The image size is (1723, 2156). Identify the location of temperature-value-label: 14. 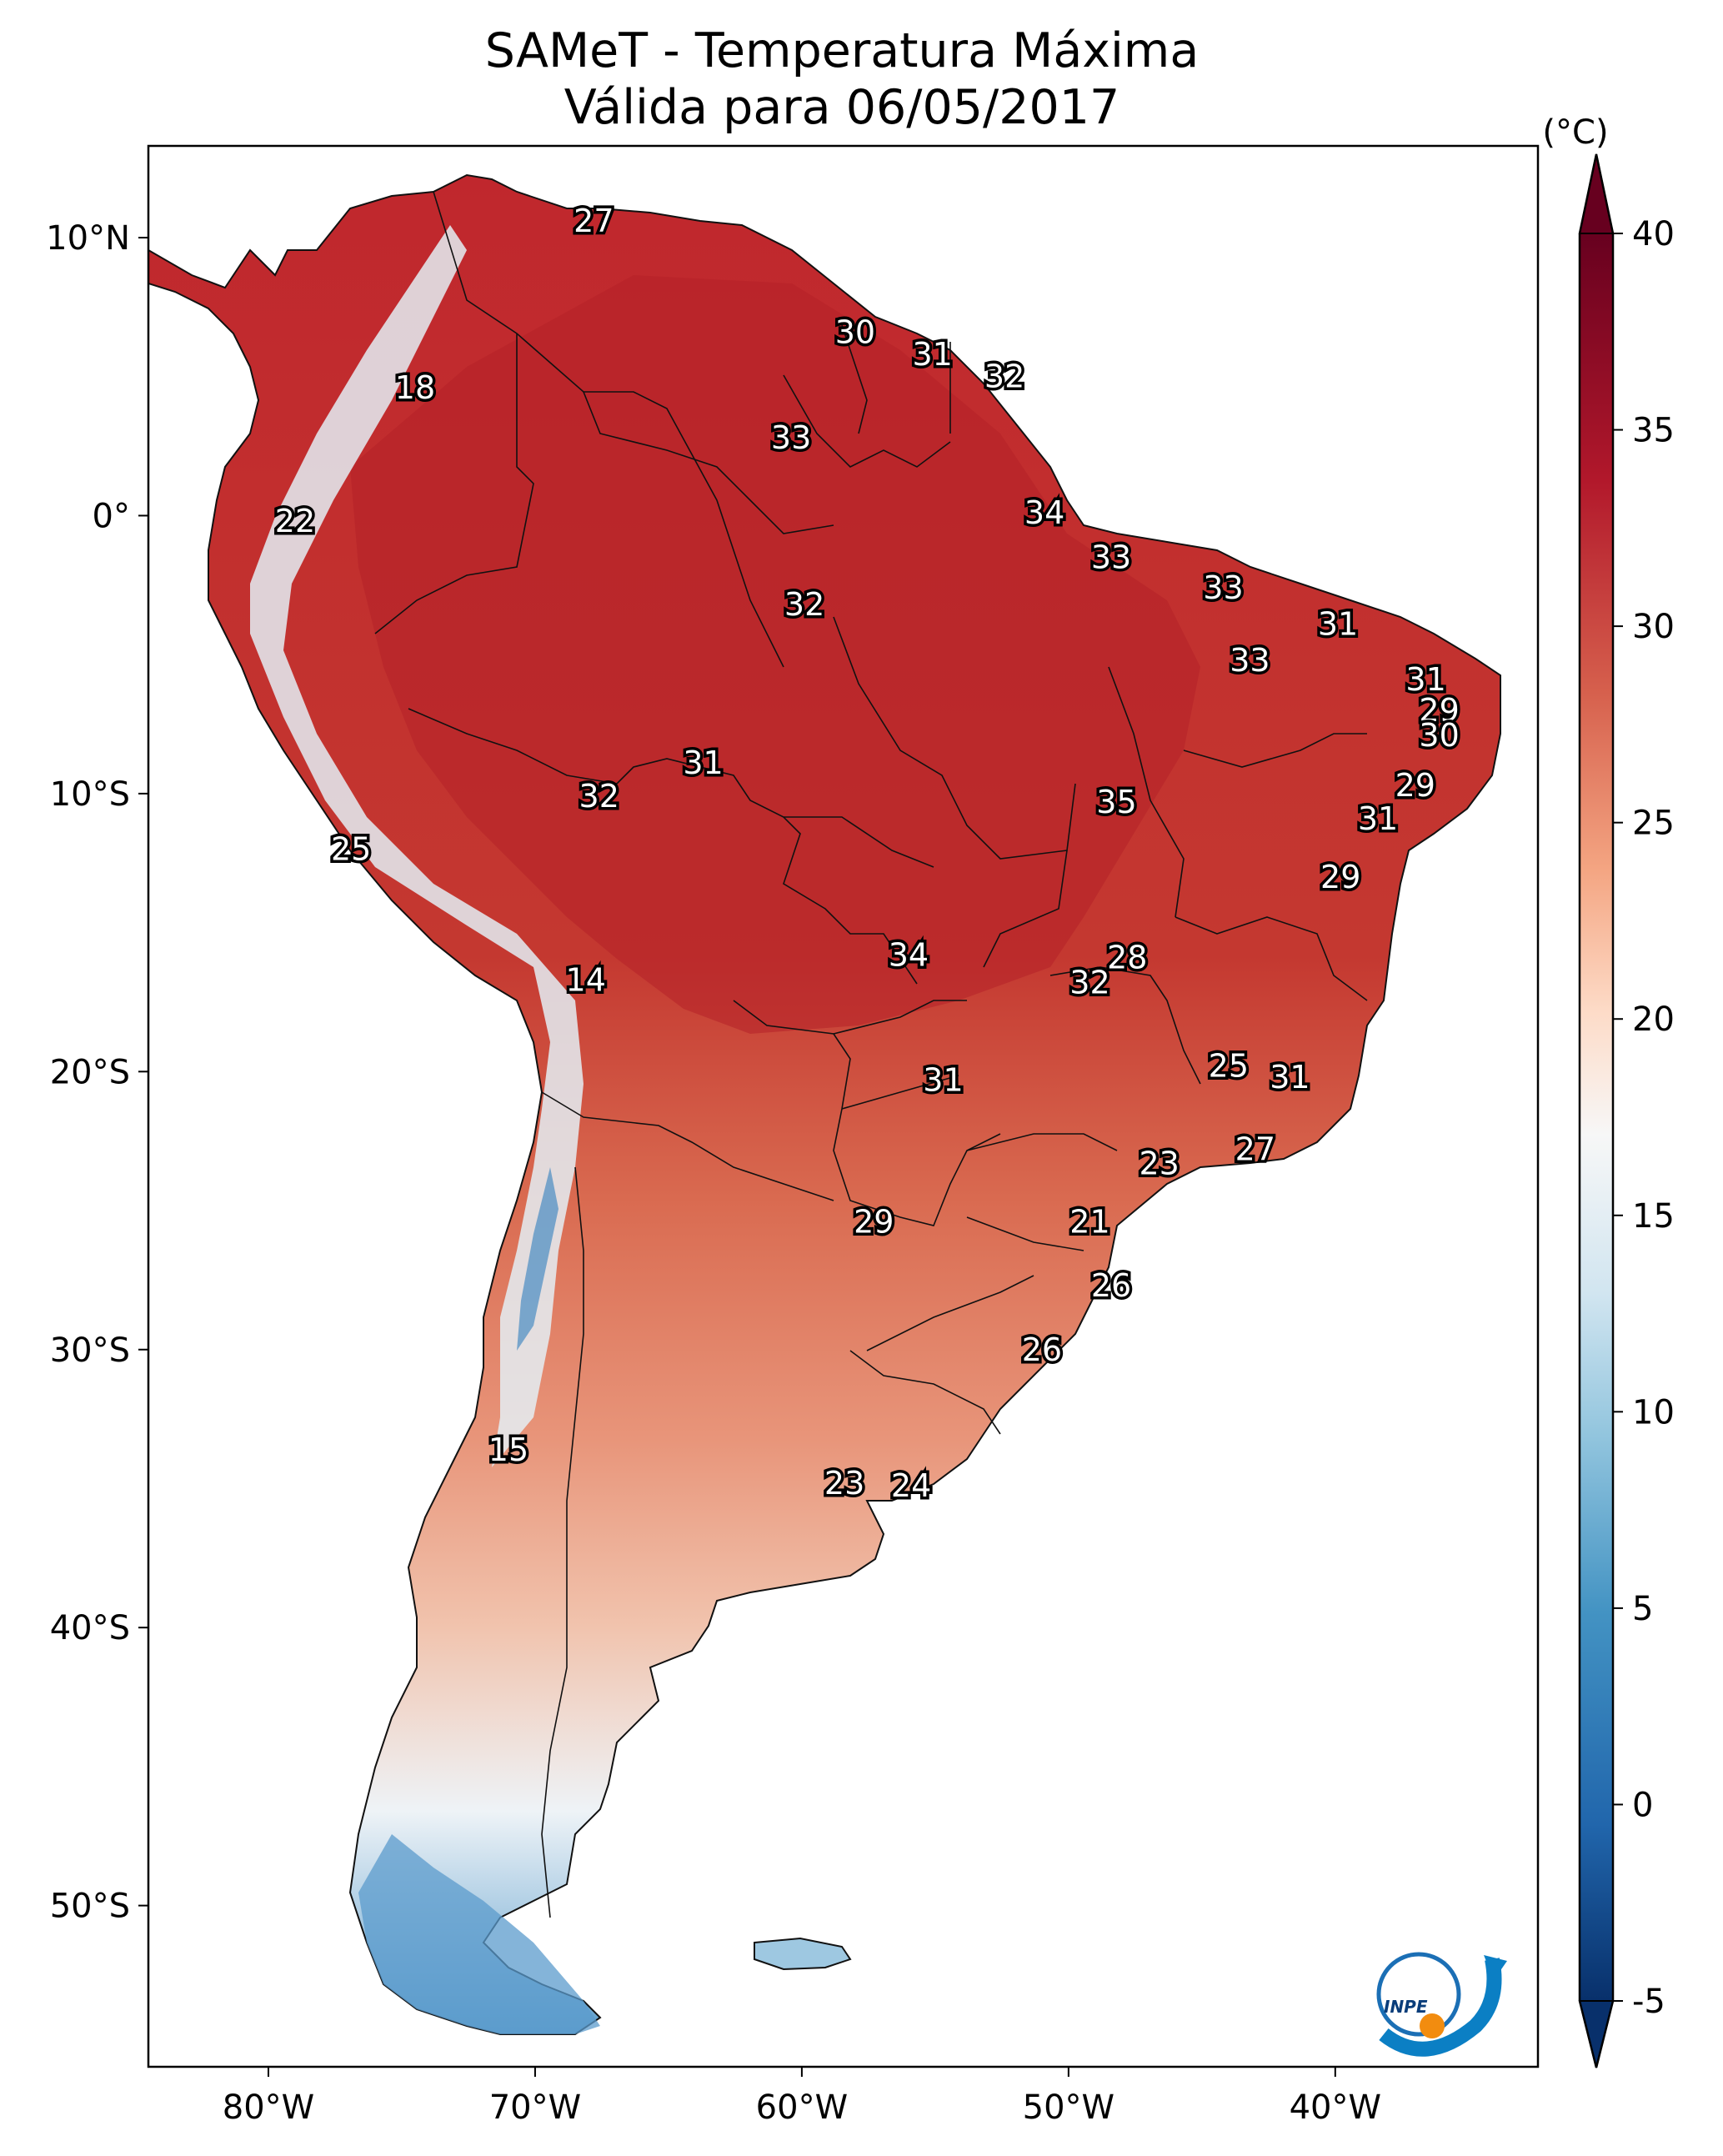
(586, 979).